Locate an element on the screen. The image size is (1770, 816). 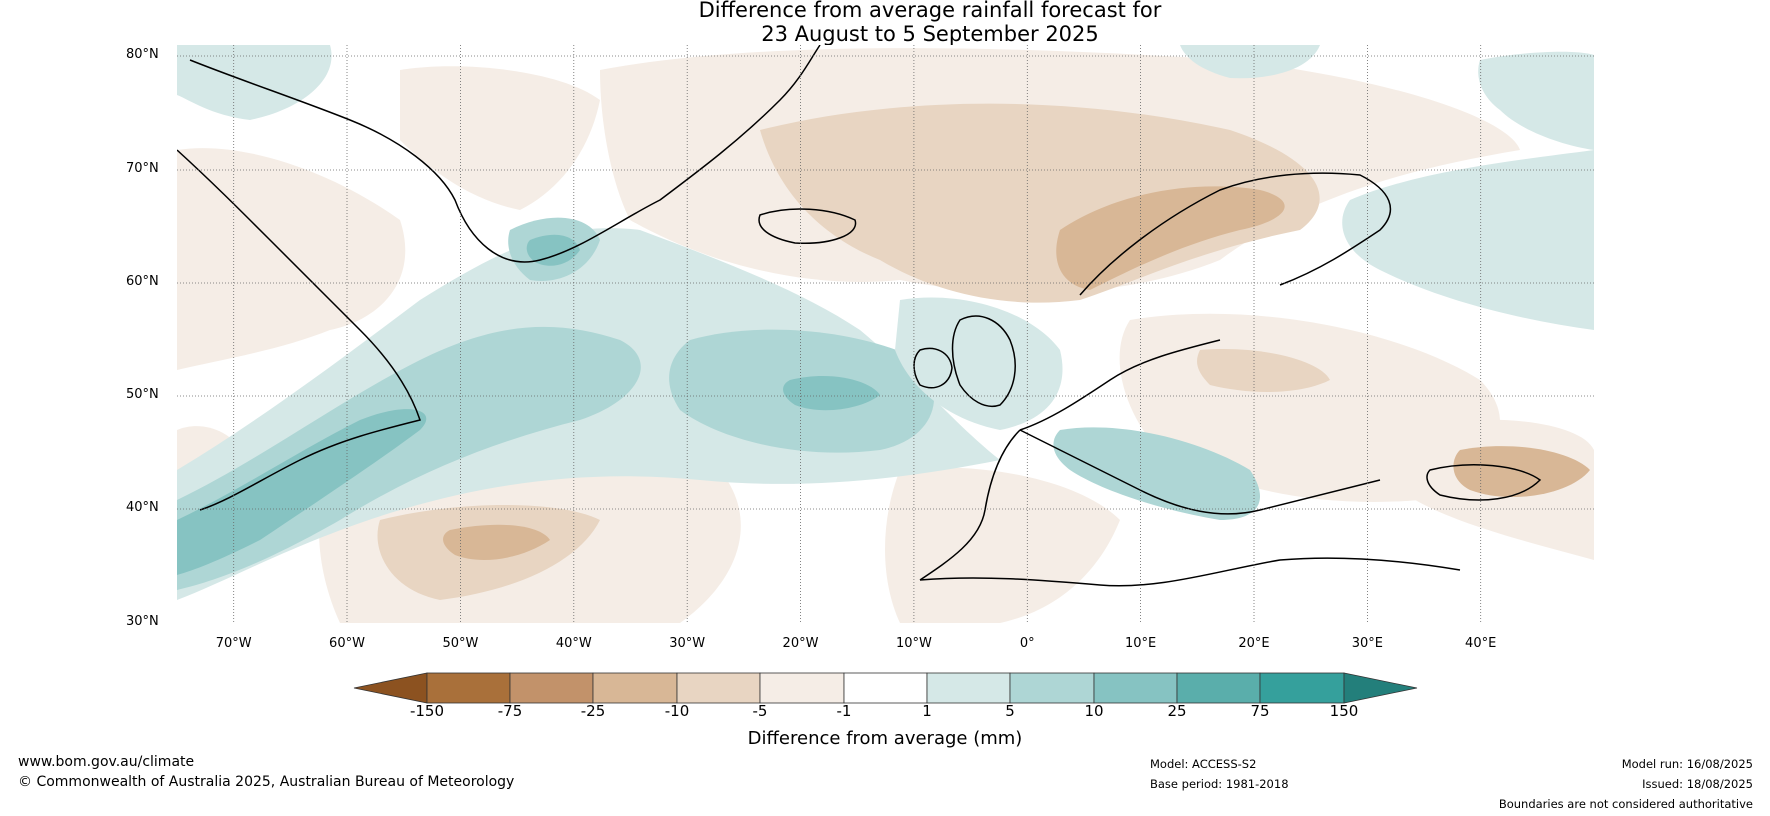
latitude-label-80n: 80°N is located at coordinates (142, 54).